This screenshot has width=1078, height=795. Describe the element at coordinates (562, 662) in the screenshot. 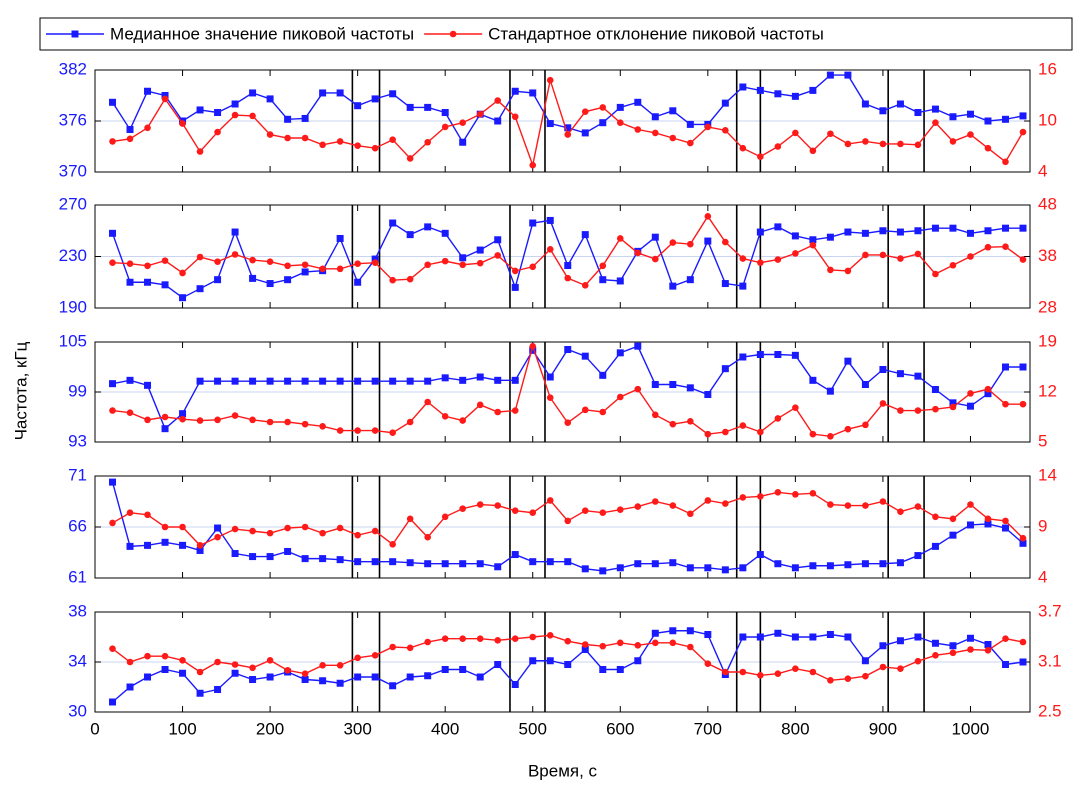

I see `plot-frame` at that location.